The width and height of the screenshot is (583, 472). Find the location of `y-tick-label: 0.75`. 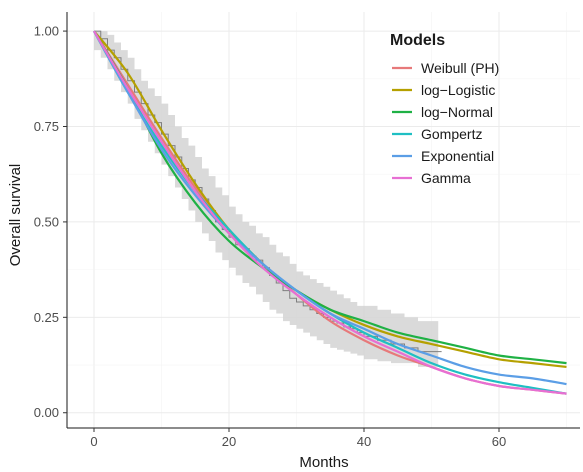

y-tick-label: 0.75 is located at coordinates (46, 126).